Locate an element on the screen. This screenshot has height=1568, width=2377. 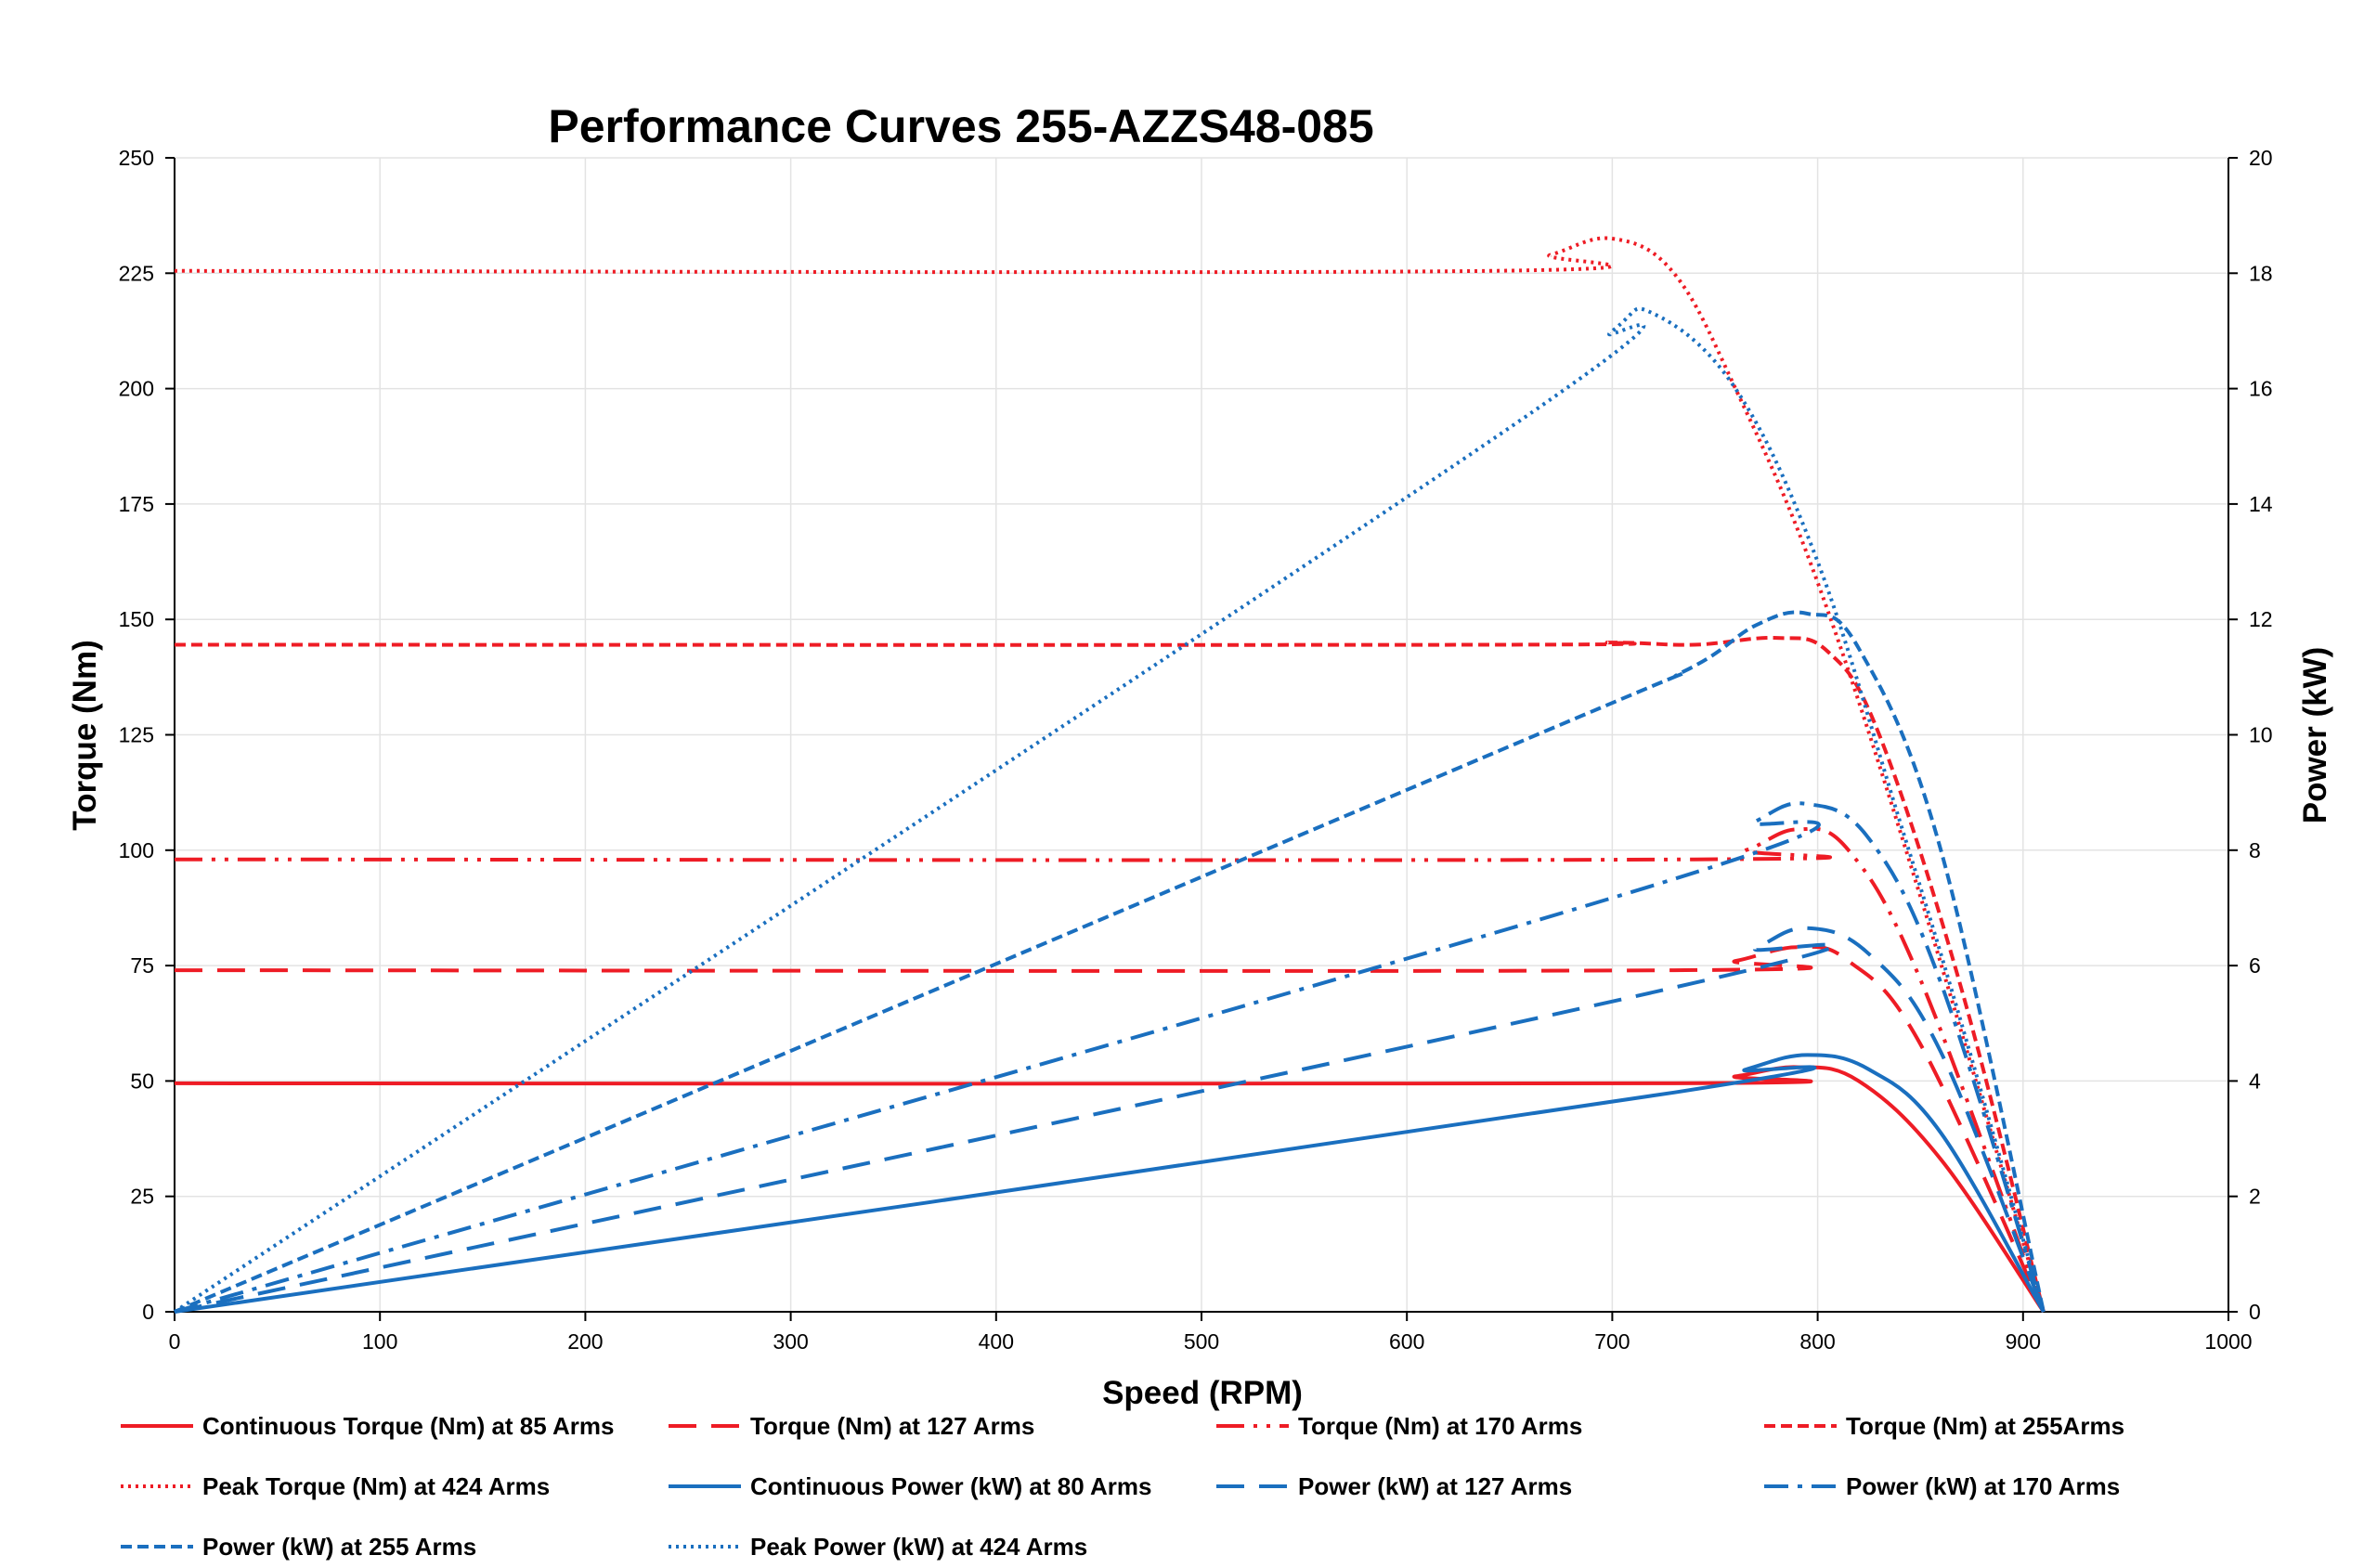
y-tick-label: 125 is located at coordinates (136, 735).